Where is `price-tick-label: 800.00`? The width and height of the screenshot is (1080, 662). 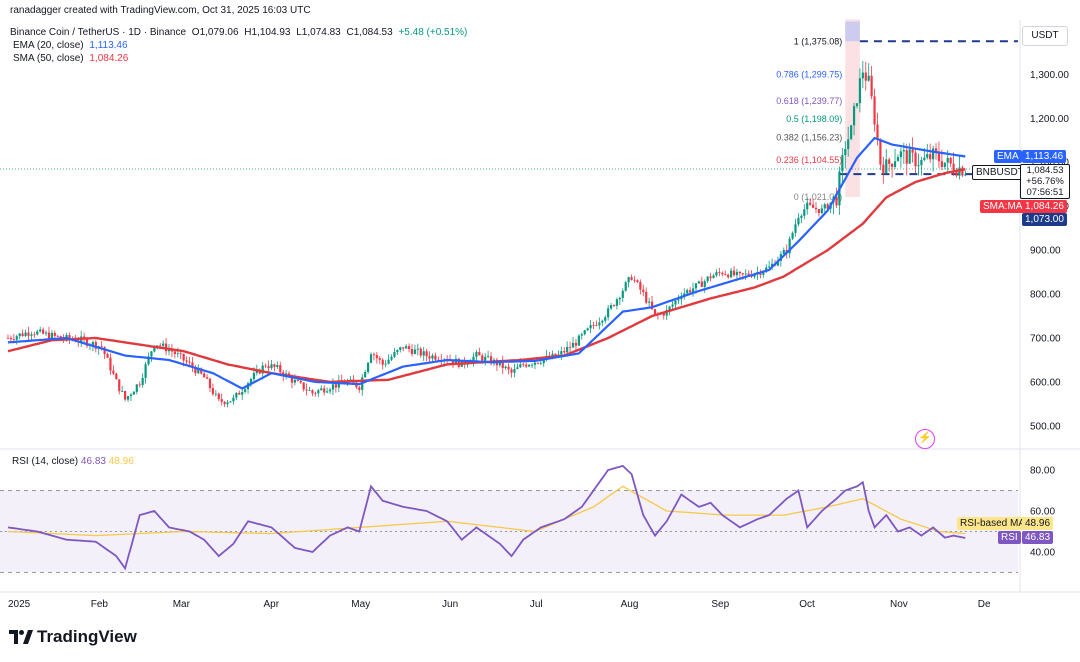
price-tick-label: 800.00 is located at coordinates (1045, 295).